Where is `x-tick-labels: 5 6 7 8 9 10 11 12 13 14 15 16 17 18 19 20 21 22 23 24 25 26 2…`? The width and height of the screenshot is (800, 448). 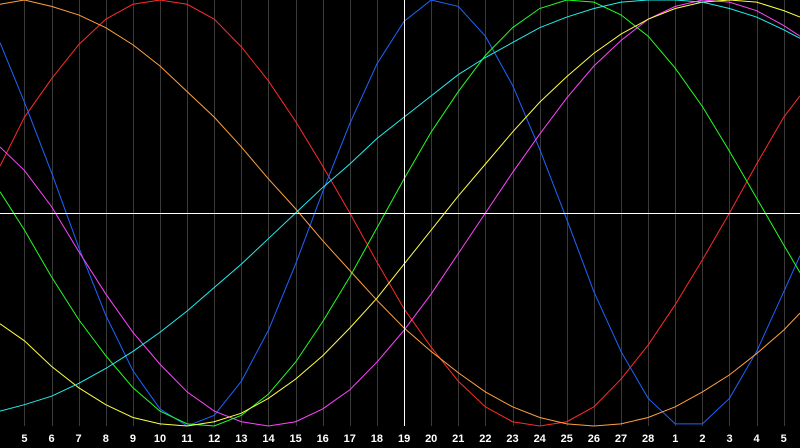
x-tick-labels: 5 6 7 8 9 10 11 12 13 14 15 16 17 18 19 20 21 22 23 24 25 26 2… is located at coordinates (403, 439).